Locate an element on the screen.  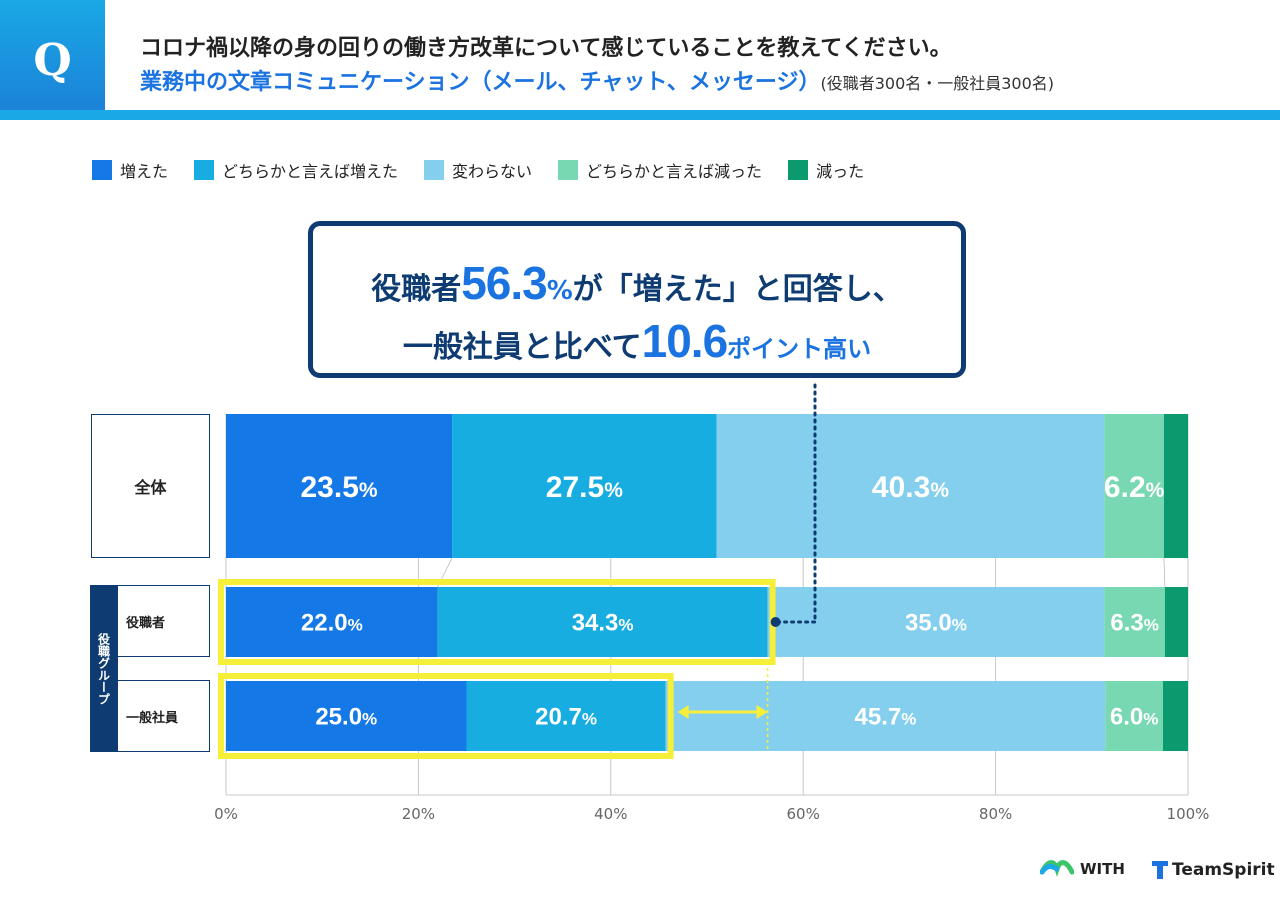
x-tick-label: 100% is located at coordinates (1188, 814).